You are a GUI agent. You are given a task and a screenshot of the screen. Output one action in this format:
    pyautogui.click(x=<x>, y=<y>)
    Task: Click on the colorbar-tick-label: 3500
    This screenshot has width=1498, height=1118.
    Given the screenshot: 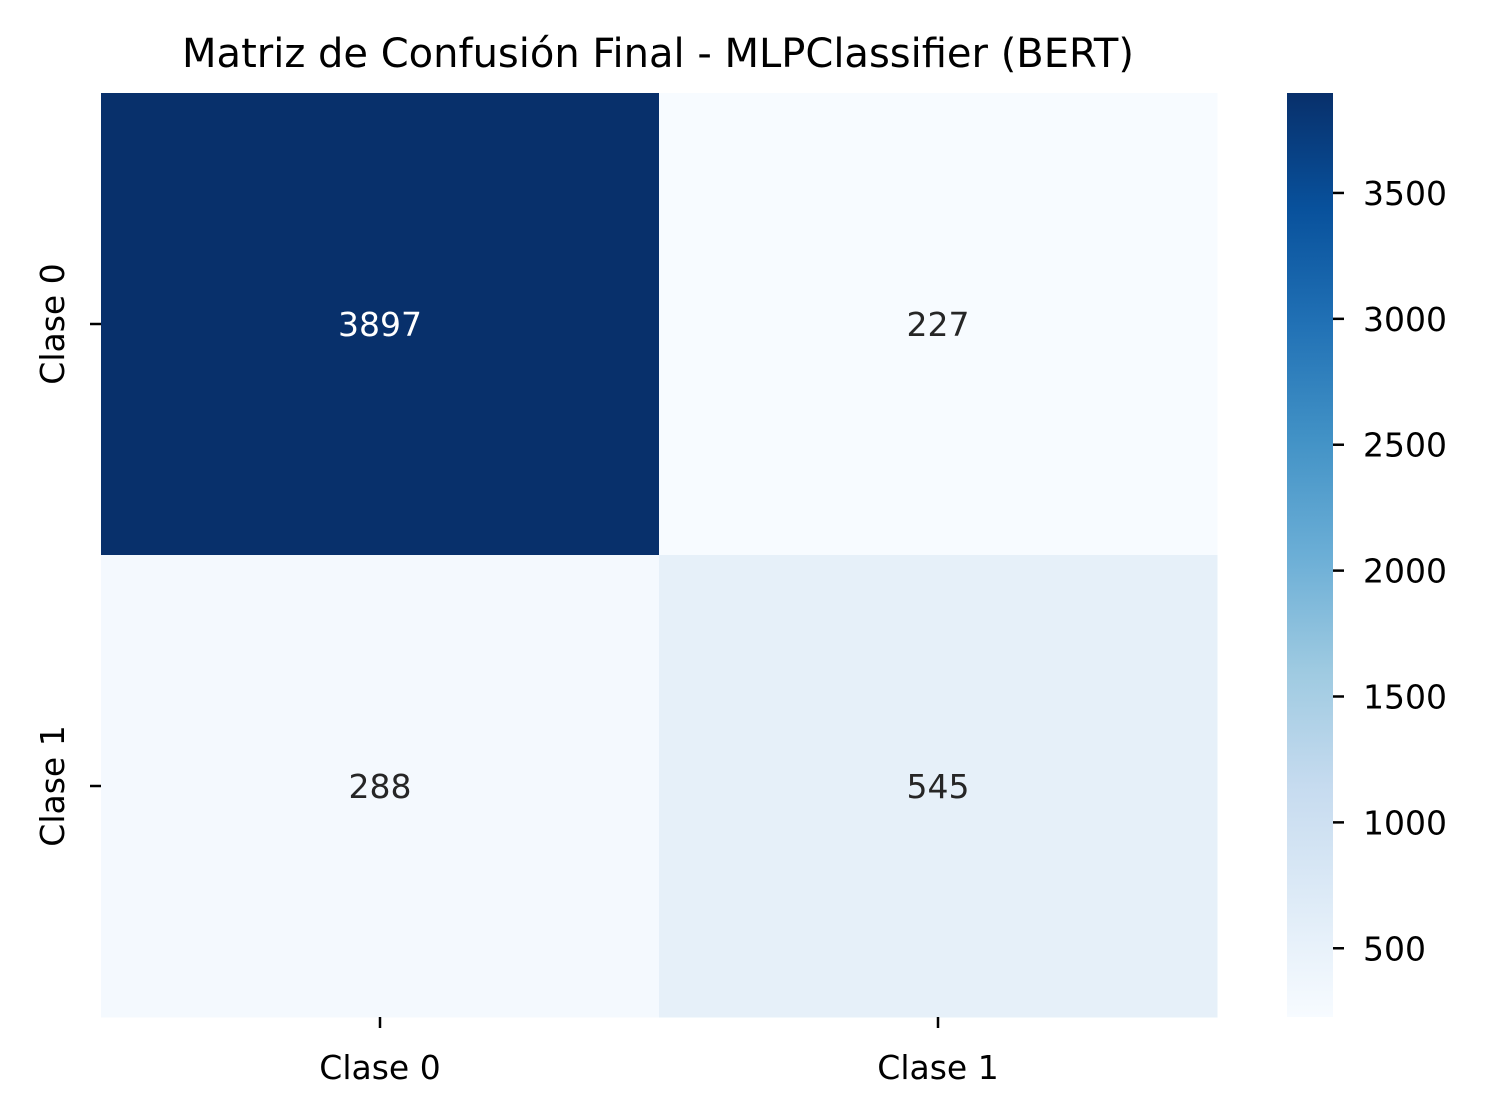 What is the action you would take?
    pyautogui.click(x=1405, y=193)
    